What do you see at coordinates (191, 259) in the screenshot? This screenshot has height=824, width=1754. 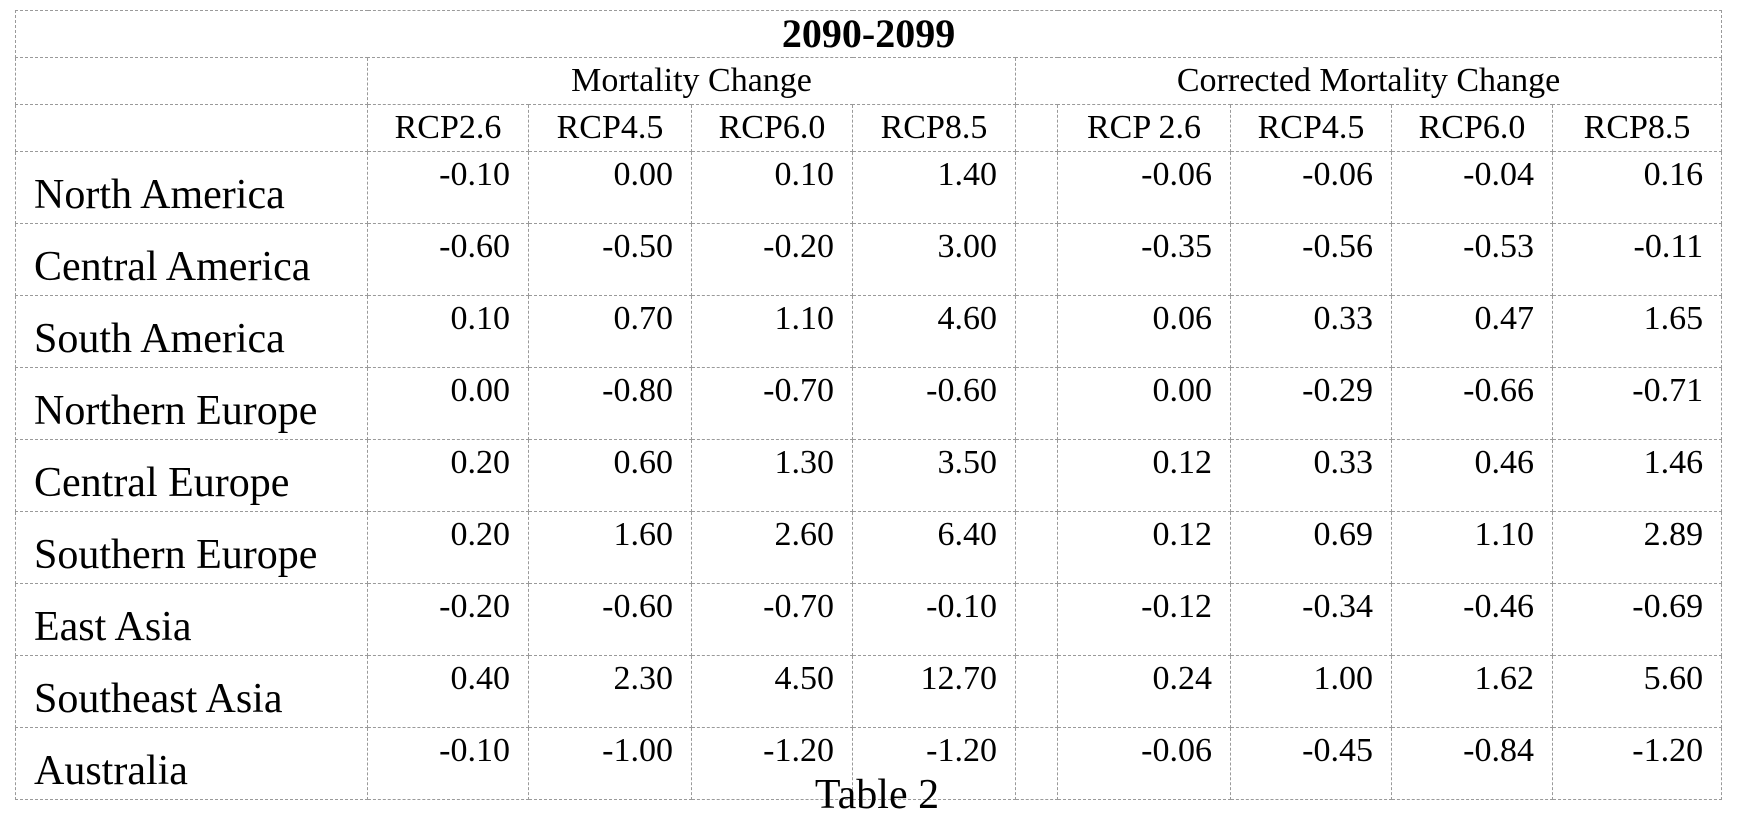 I see `region-cell: Central America` at bounding box center [191, 259].